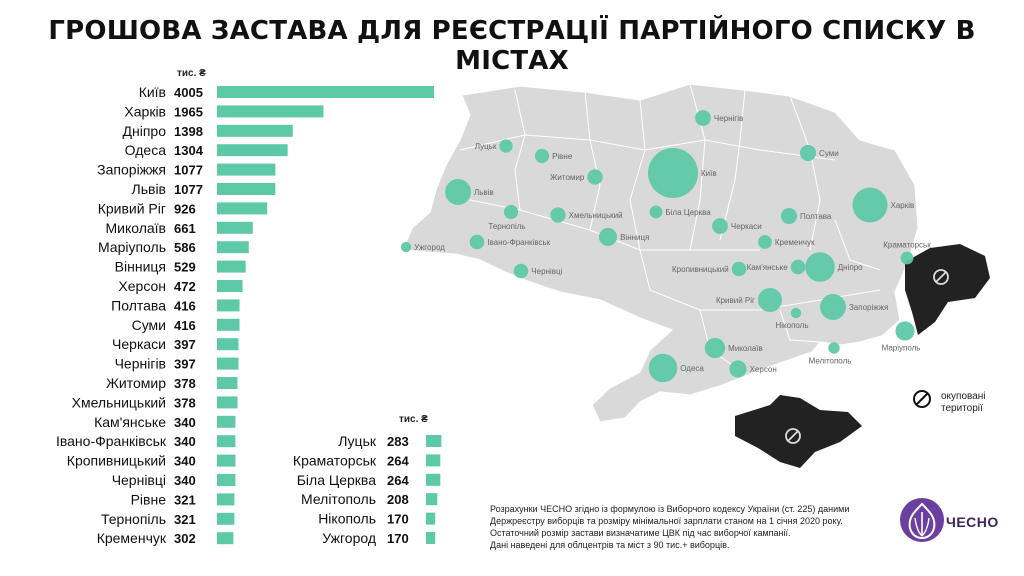 This screenshot has width=1024, height=576. What do you see at coordinates (242, 208) in the screenshot?
I see `bar-кривий-ріг` at bounding box center [242, 208].